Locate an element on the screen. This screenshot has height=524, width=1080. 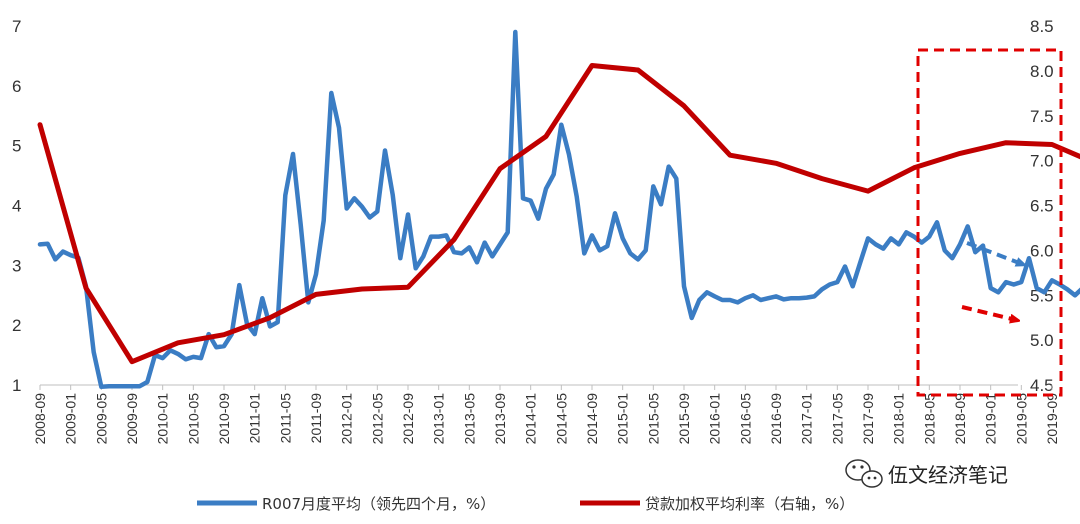
x-tick-label: 2017-05 is located at coordinates (837, 419).